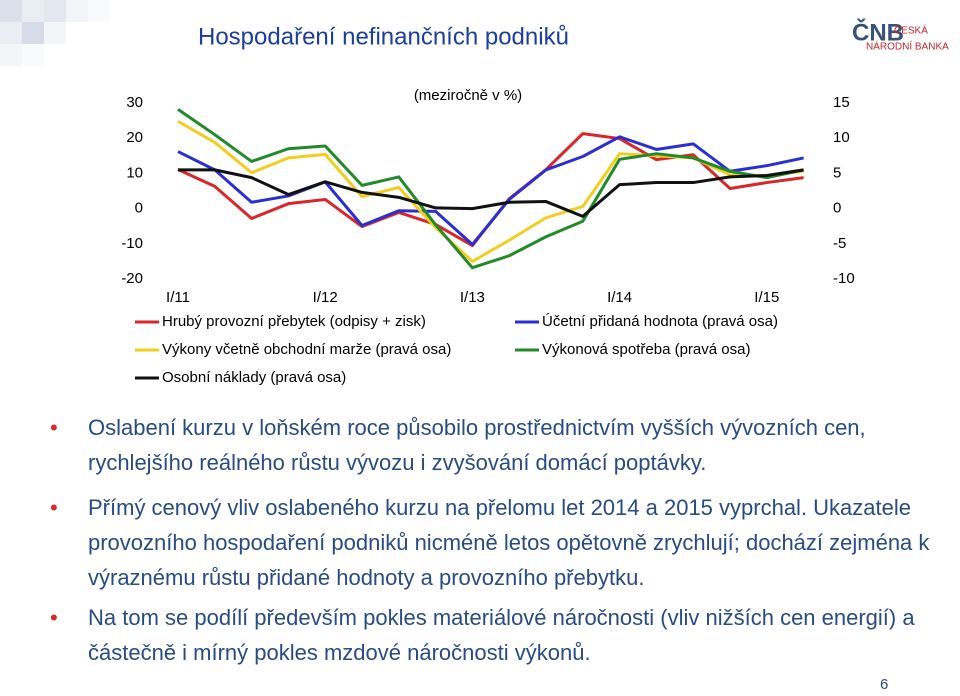  I want to click on logo-line: NÁRODNÍ BANKA, so click(907, 46).